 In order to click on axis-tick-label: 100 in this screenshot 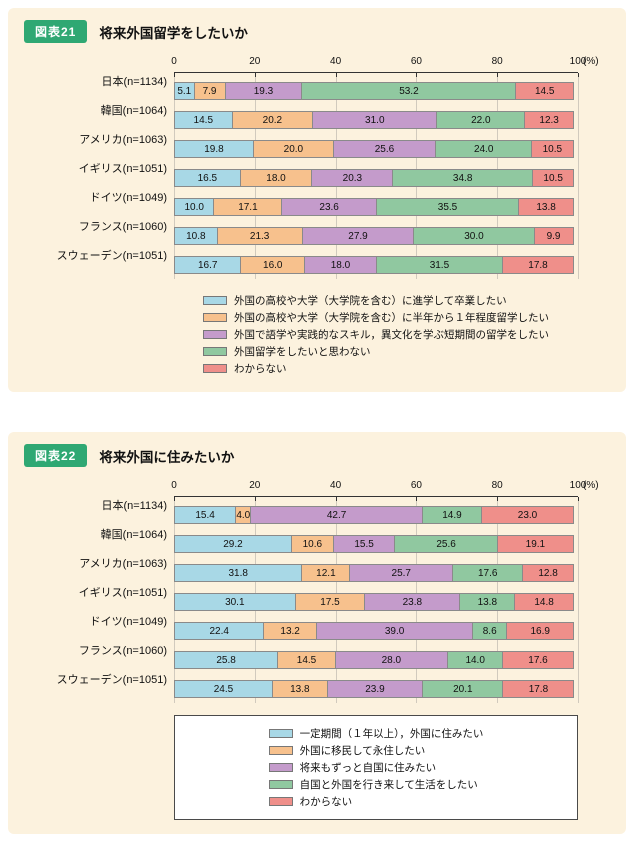, I will do `click(578, 485)`.